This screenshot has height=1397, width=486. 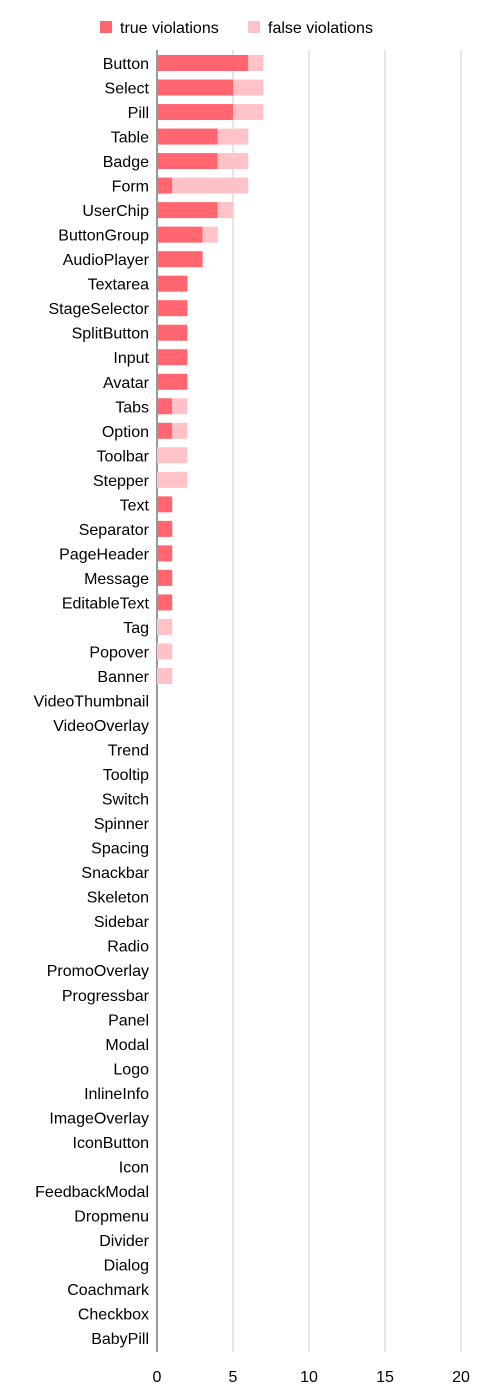 What do you see at coordinates (131, 358) in the screenshot?
I see `category-label-input: Input` at bounding box center [131, 358].